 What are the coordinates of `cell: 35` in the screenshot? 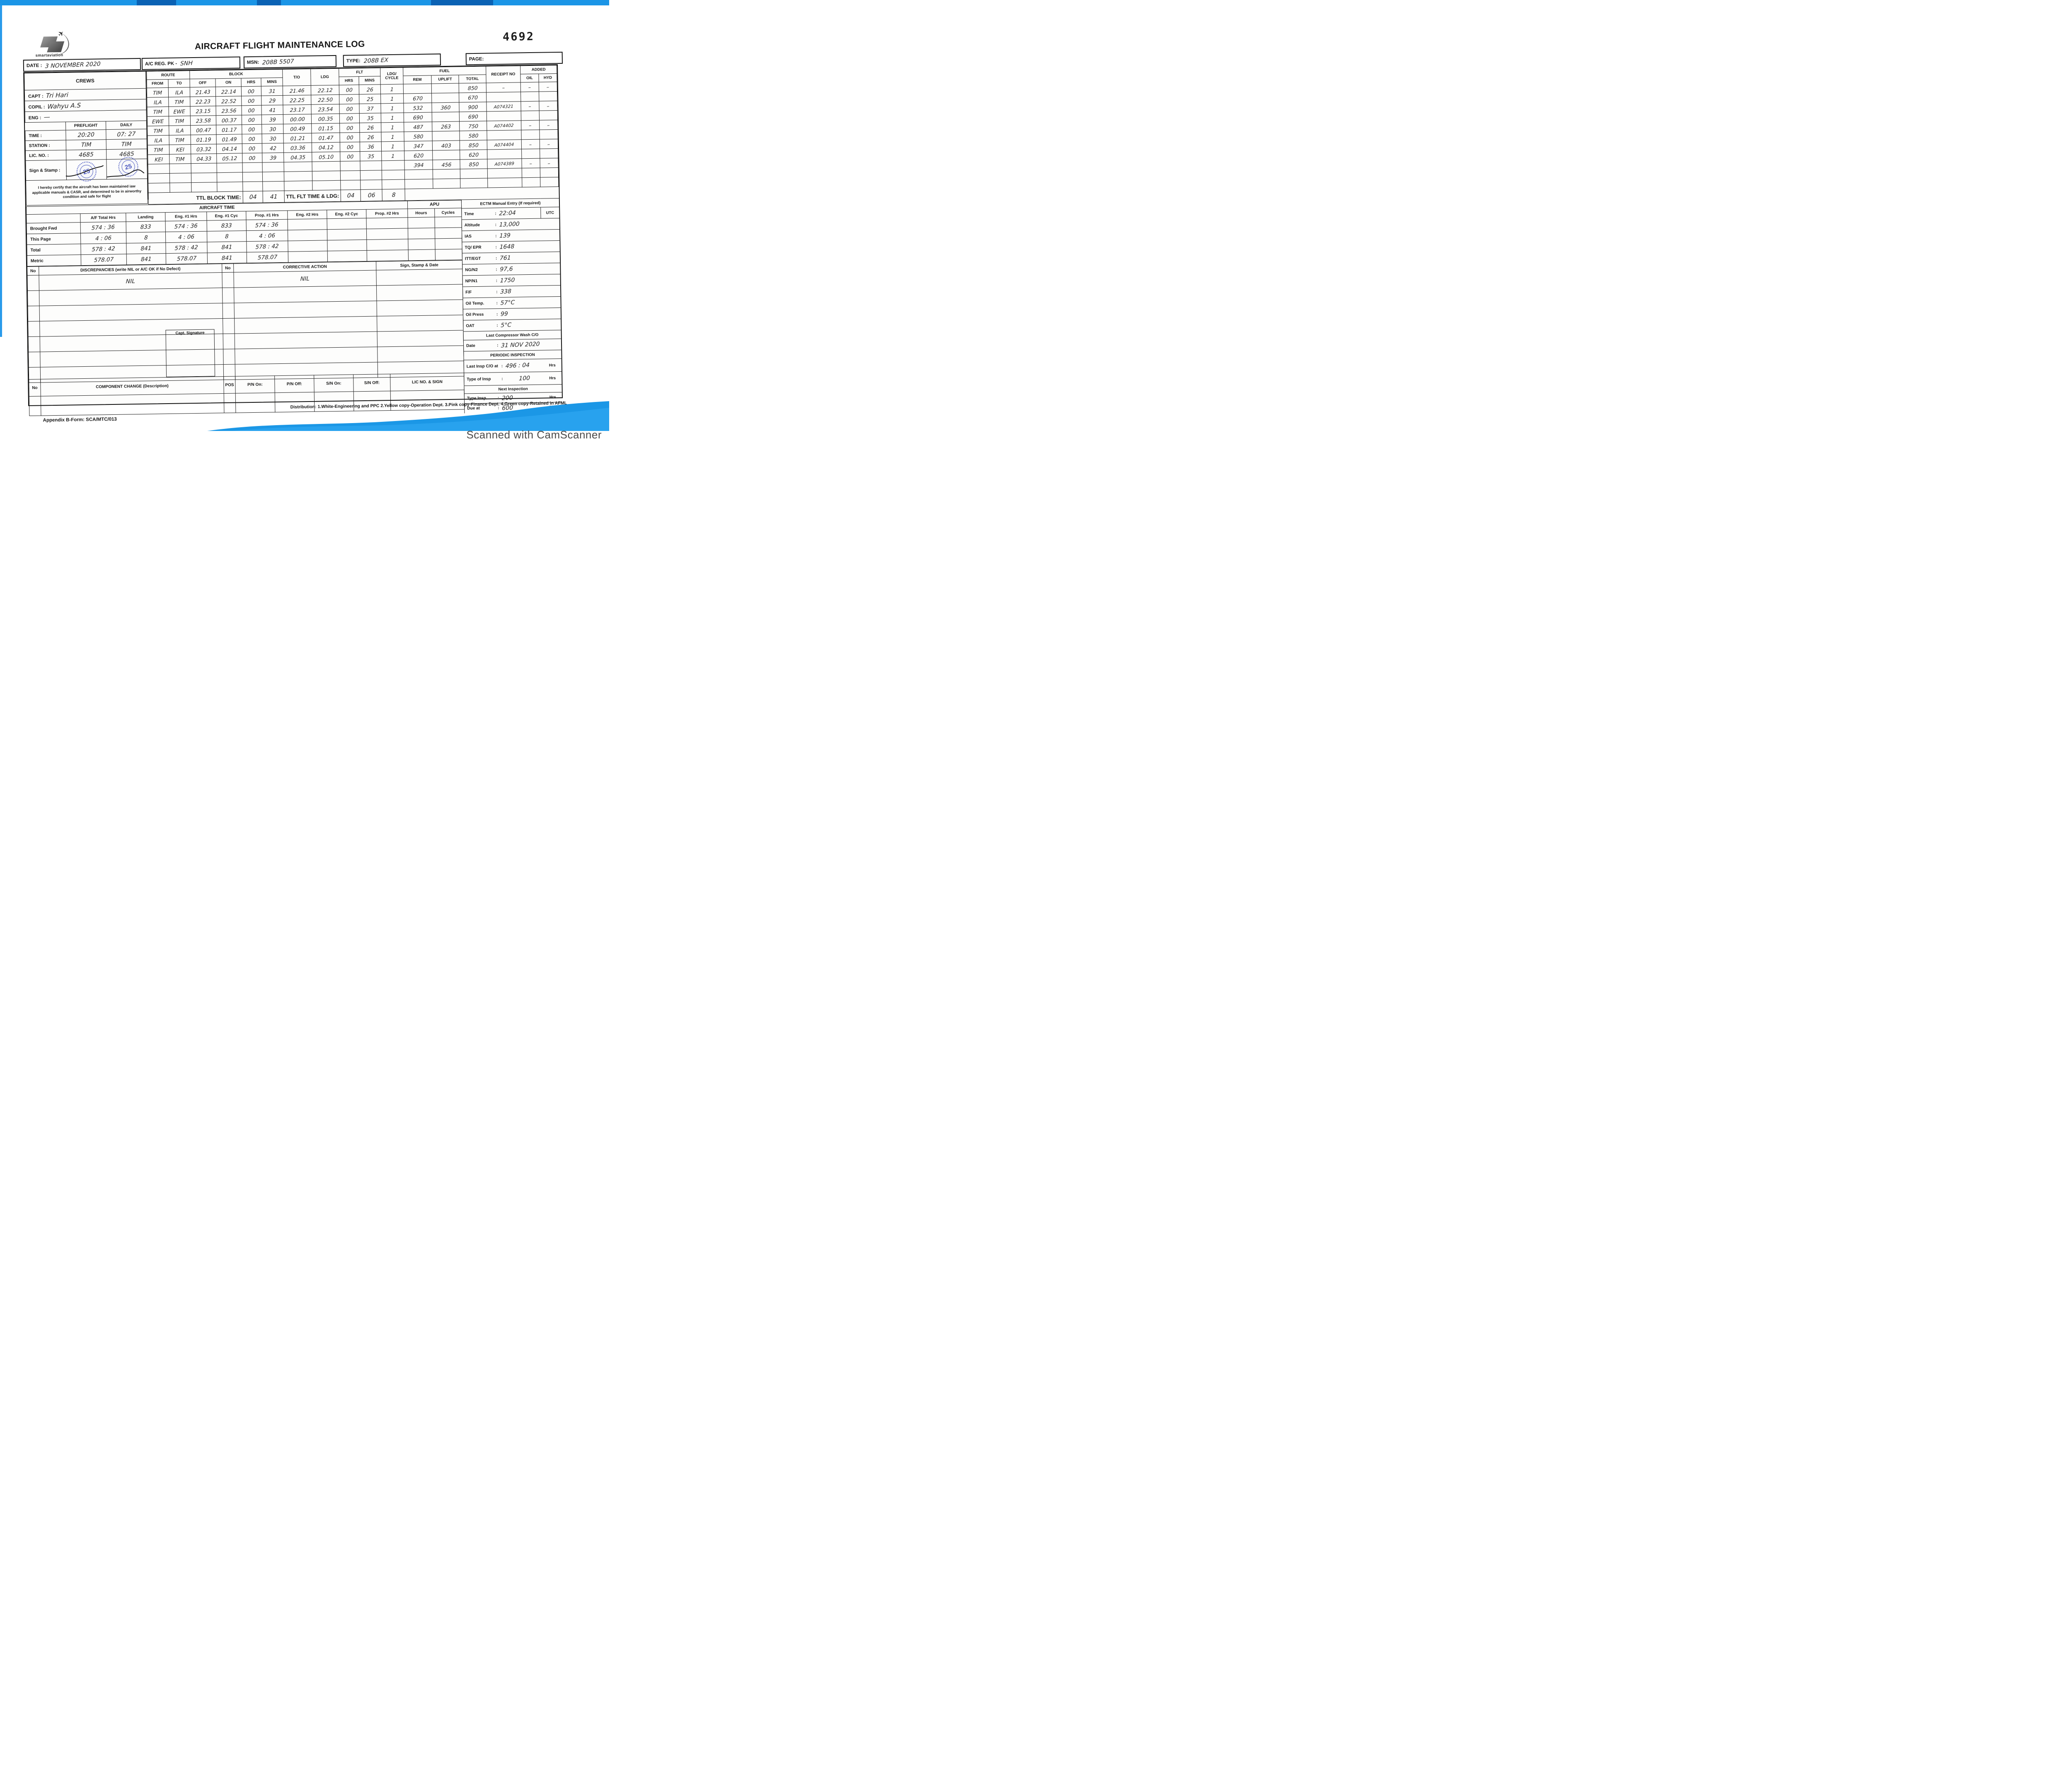 It's located at (370, 118).